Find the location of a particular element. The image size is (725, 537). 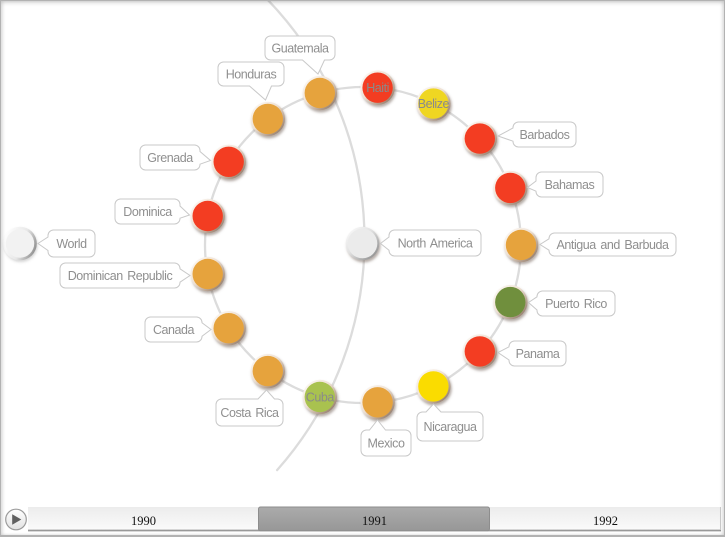

svg-text: Nicaragua is located at coordinates (450, 427).